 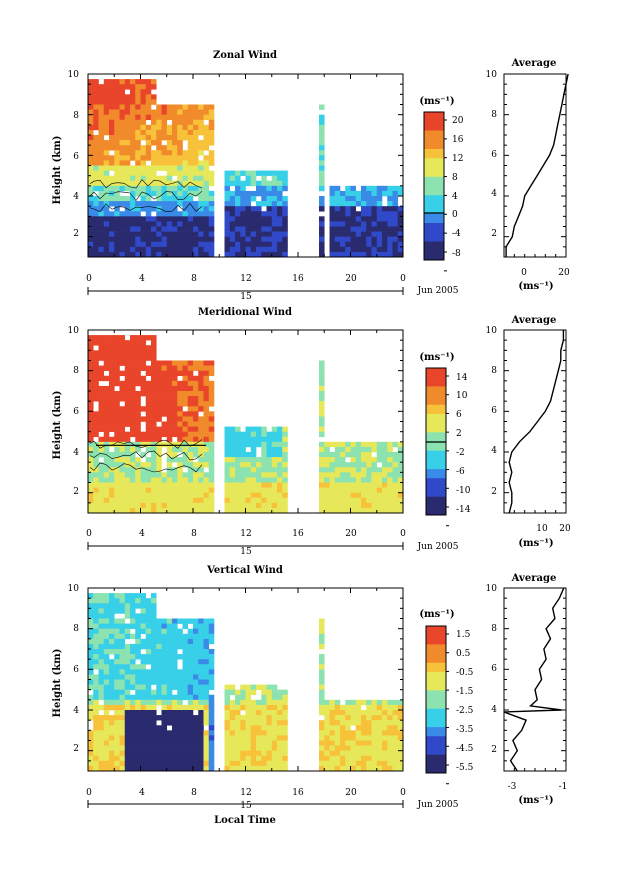 I want to click on x-tick-label: 12, so click(x=245, y=279).